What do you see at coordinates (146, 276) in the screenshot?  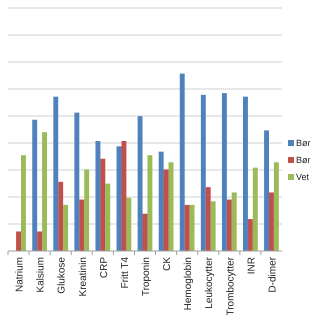 I see `x-tick-label: Troponin` at bounding box center [146, 276].